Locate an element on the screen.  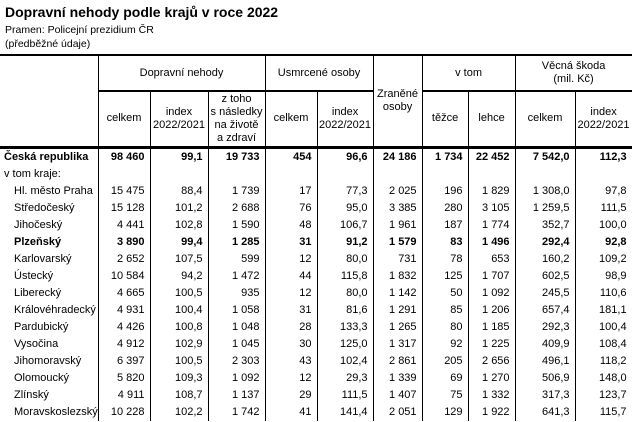
cell-value: 81,6 is located at coordinates (345, 310).